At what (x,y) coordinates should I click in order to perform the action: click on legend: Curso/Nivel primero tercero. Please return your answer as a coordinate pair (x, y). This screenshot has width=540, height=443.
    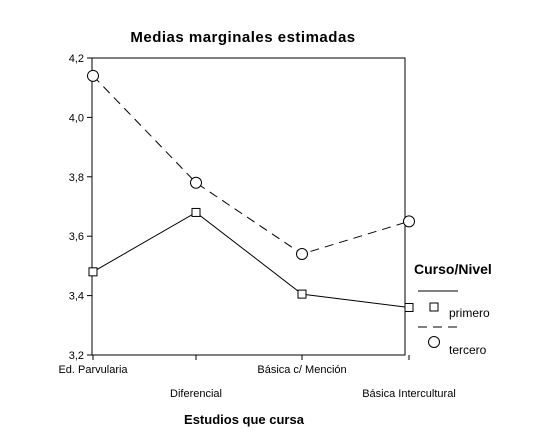
    Looking at the image, I should click on (453, 309).